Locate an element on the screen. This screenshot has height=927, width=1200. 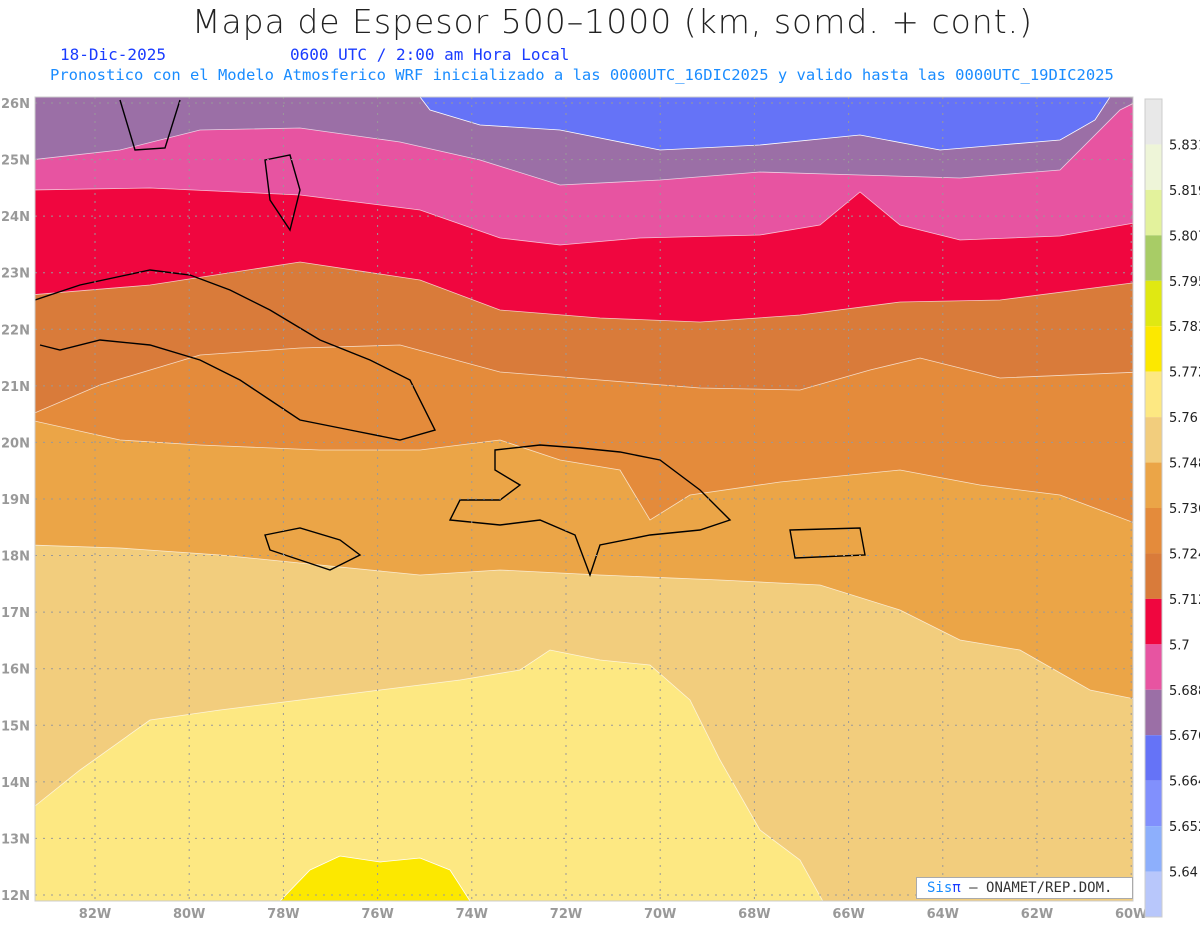
lat-tick-label: 23N is located at coordinates (15, 274).